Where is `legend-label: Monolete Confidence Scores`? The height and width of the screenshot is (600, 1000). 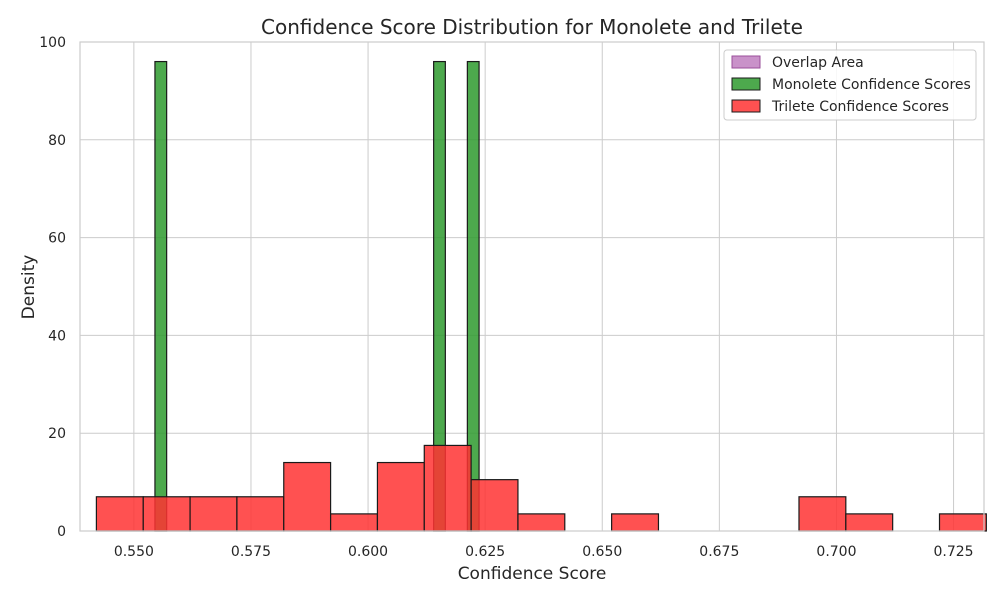 legend-label: Monolete Confidence Scores is located at coordinates (871, 85).